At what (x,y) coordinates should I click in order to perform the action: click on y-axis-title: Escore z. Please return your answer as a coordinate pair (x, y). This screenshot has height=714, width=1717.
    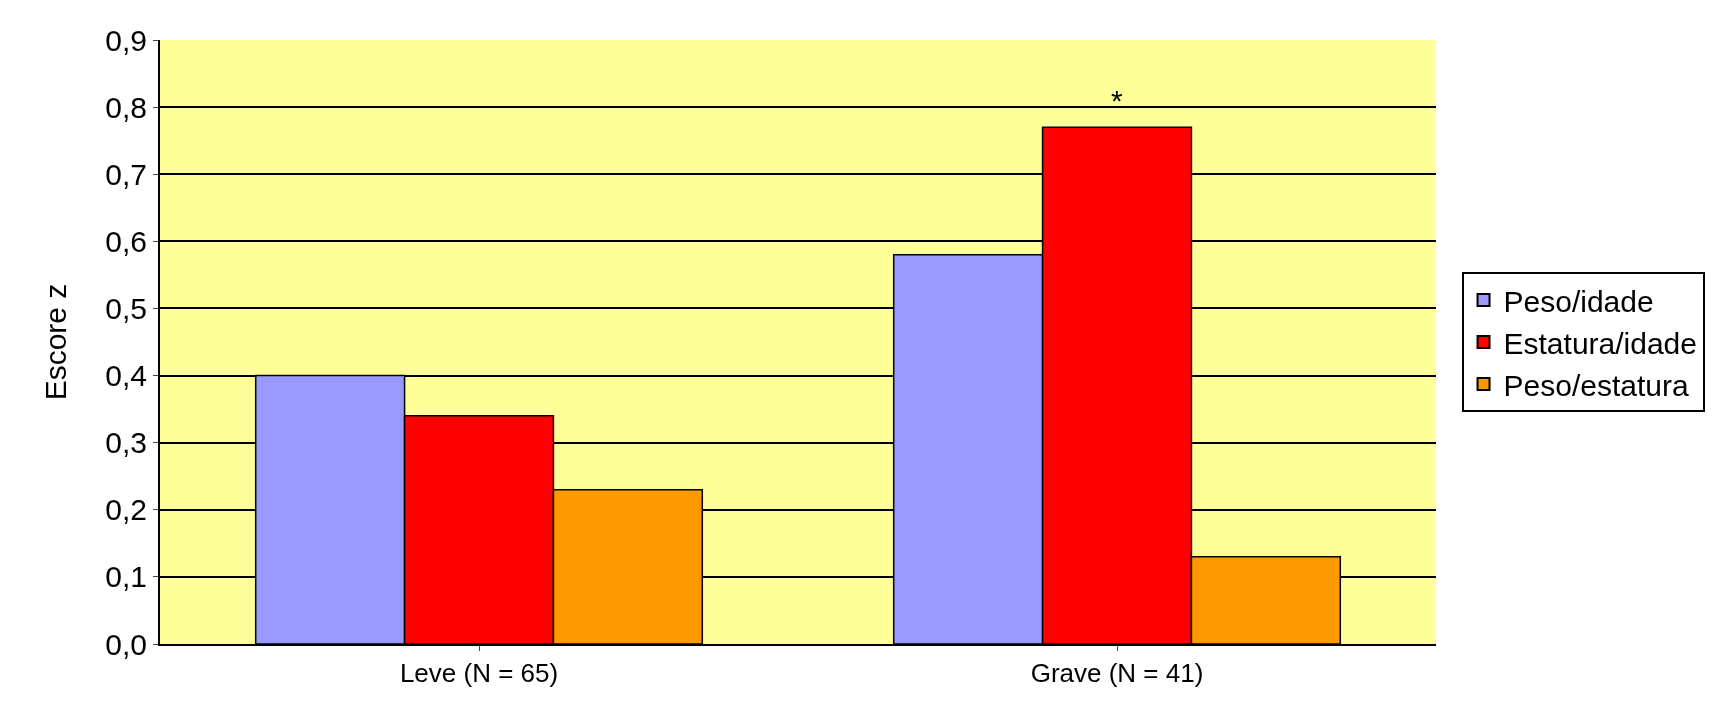
    Looking at the image, I should click on (55, 342).